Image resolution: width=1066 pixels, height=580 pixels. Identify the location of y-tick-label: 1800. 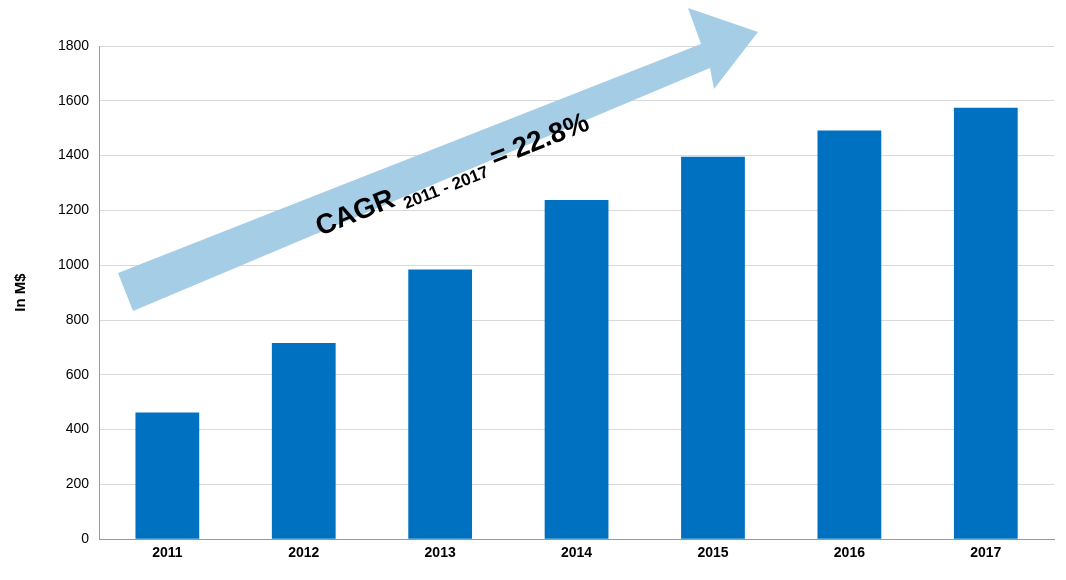
(73, 44).